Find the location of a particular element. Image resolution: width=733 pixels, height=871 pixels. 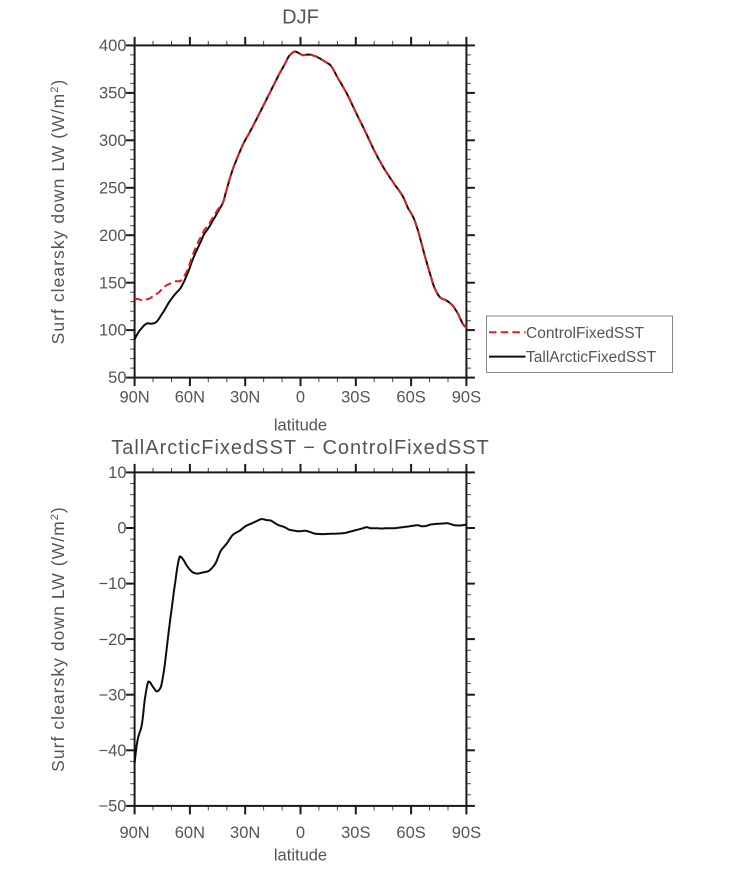

svg-text: 10 is located at coordinates (117, 473).